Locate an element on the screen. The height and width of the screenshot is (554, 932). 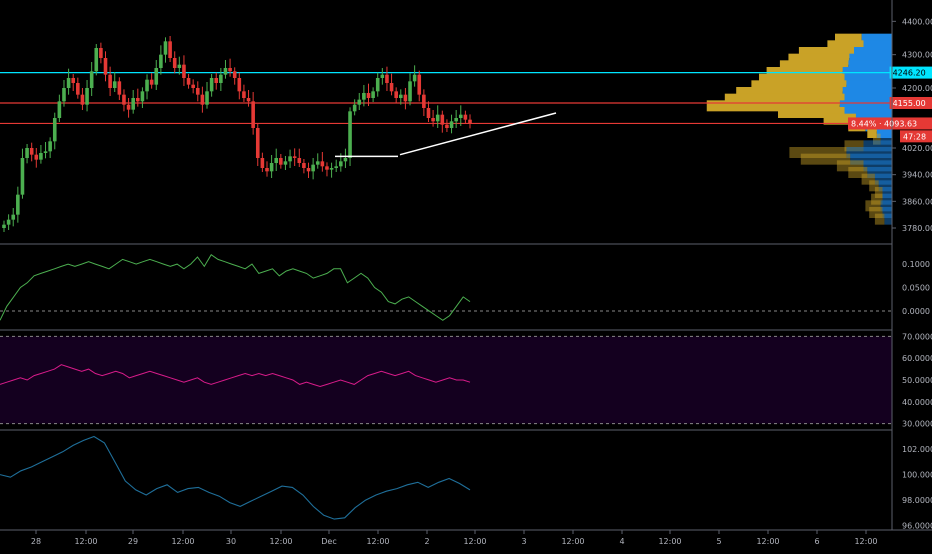
osc2-series-line is located at coordinates (235, 477).